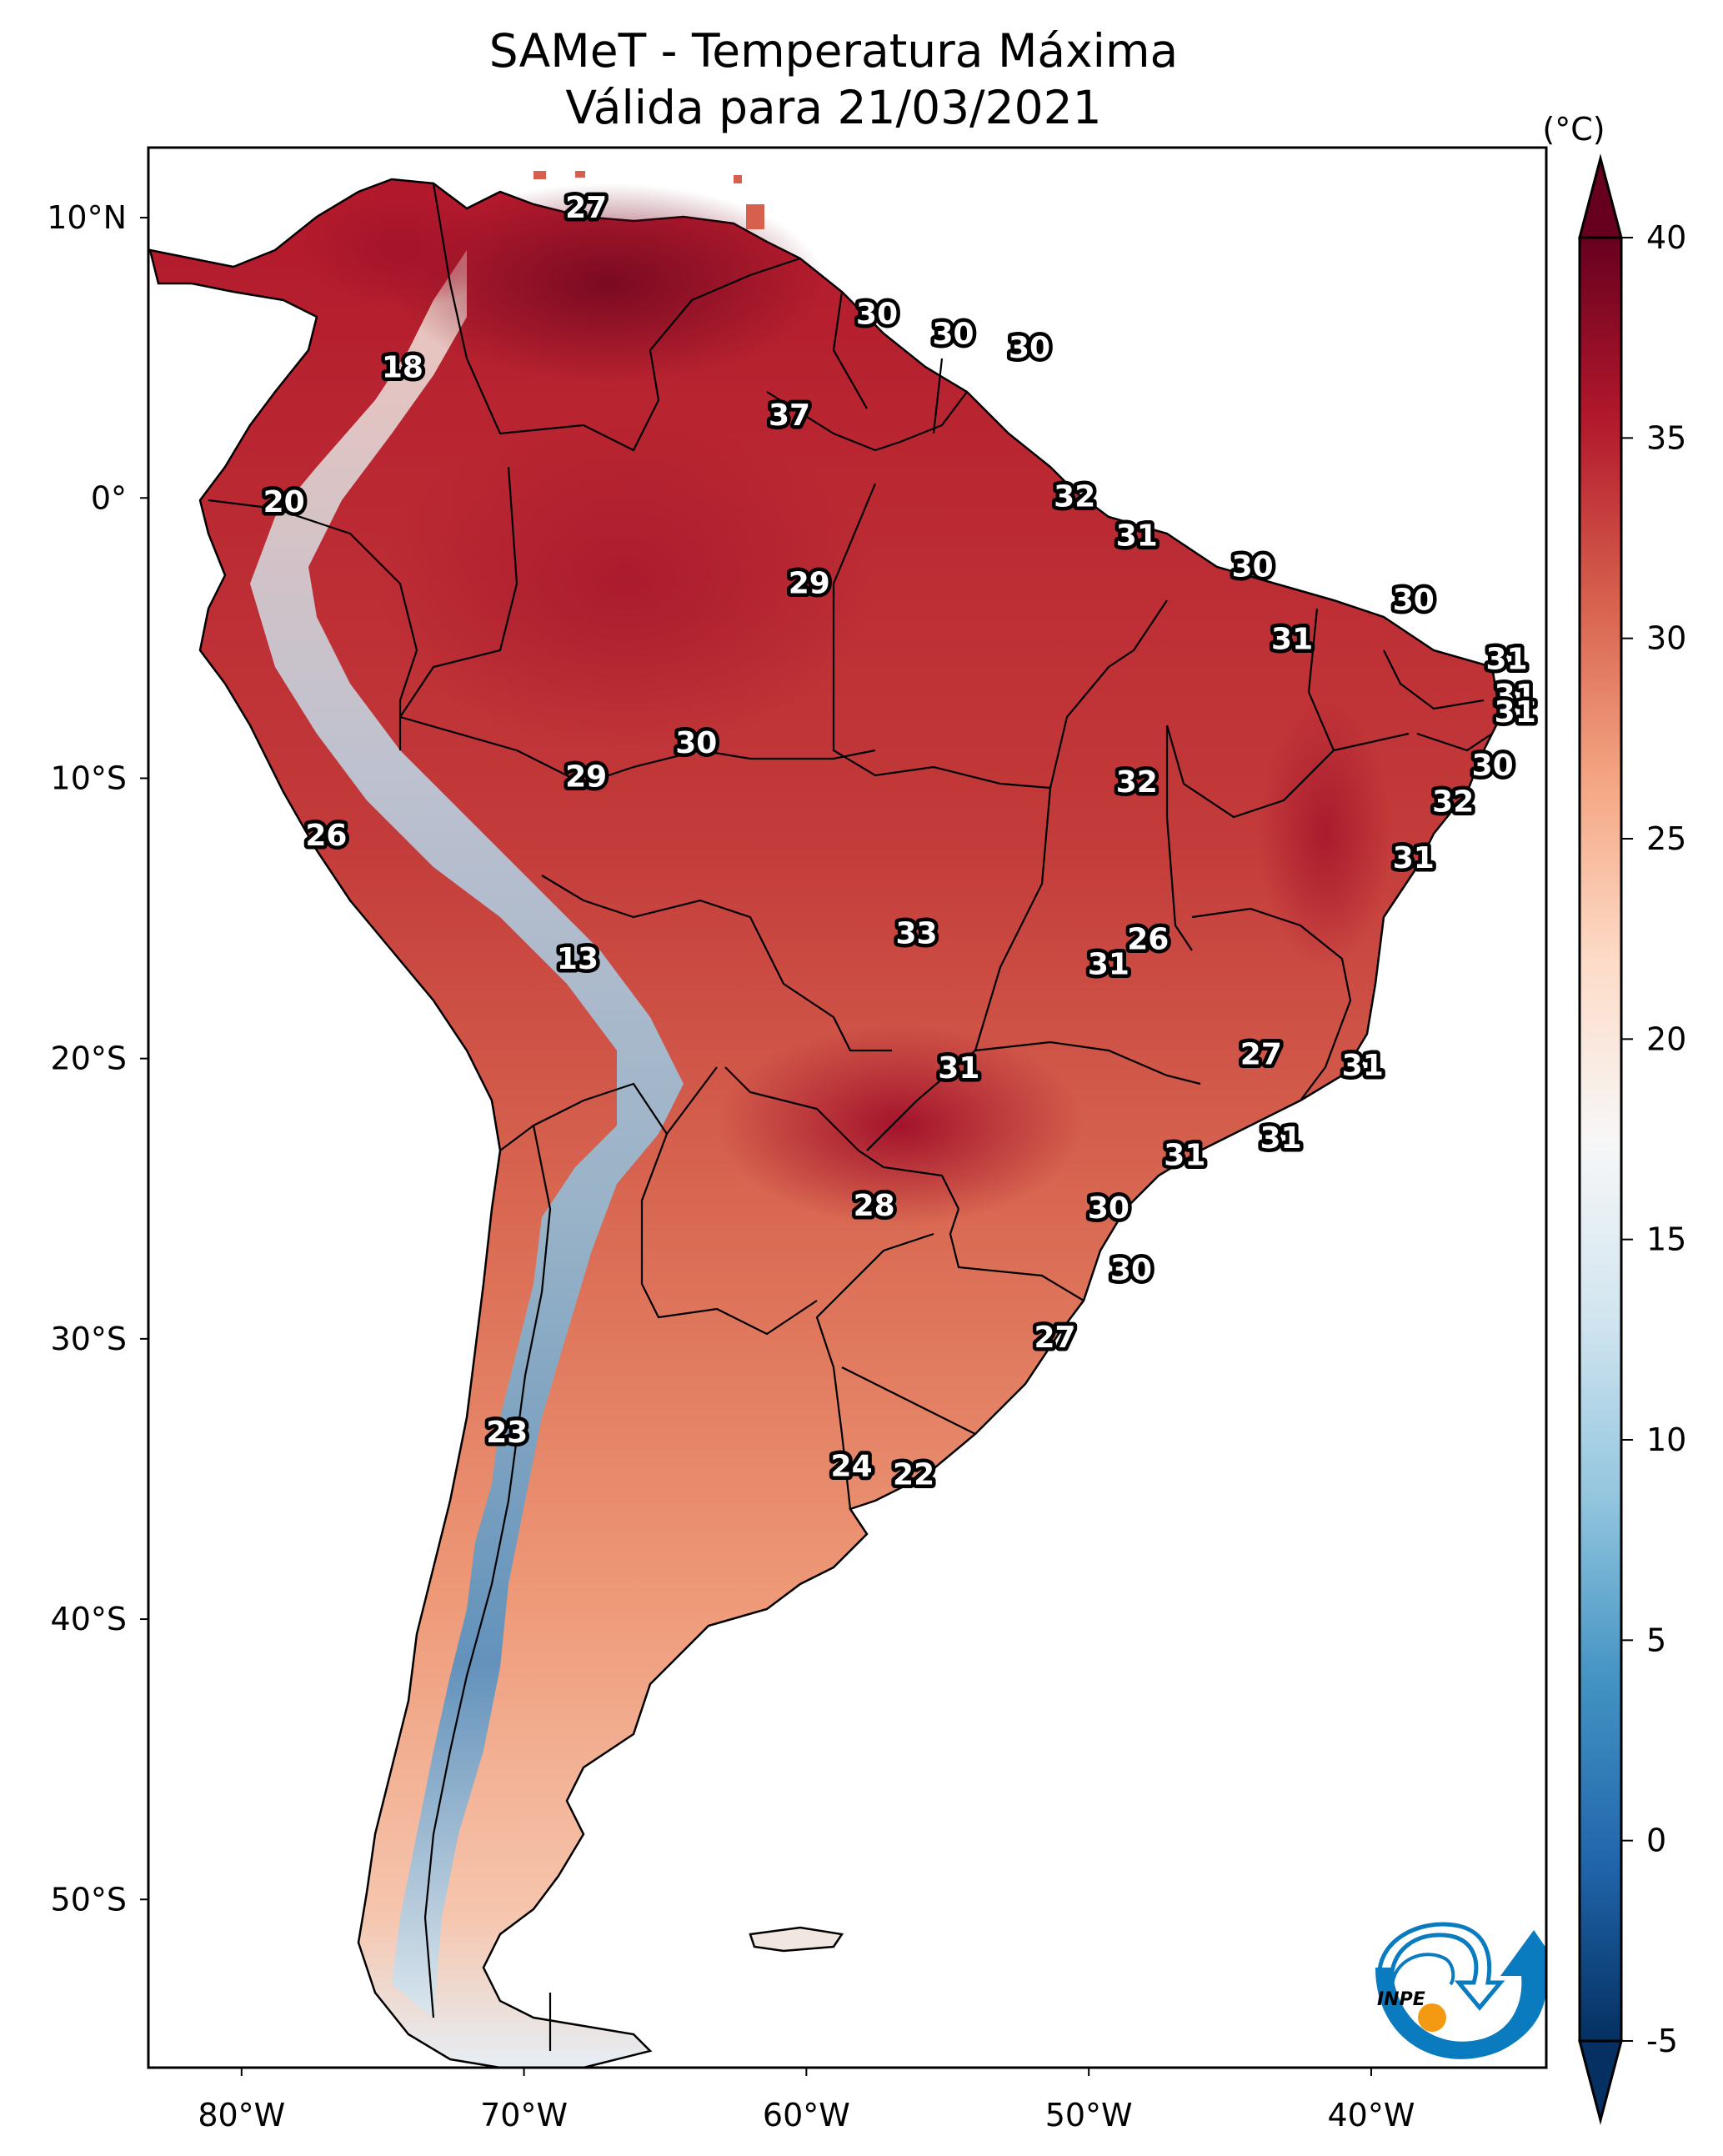 This screenshot has height=2156, width=1723. I want to click on x-tick-label: 50°W, so click(1089, 2115).